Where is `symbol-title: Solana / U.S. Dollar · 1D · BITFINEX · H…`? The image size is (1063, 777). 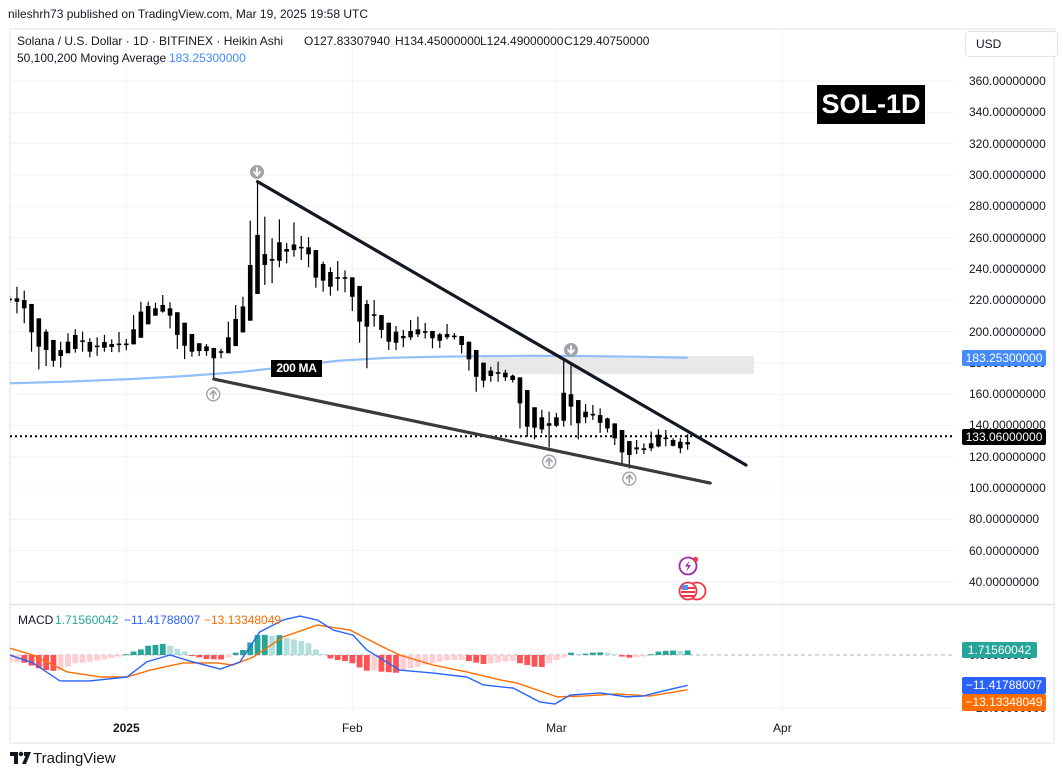
symbol-title: Solana / U.S. Dollar · 1D · BITFINEX · H… is located at coordinates (150, 41).